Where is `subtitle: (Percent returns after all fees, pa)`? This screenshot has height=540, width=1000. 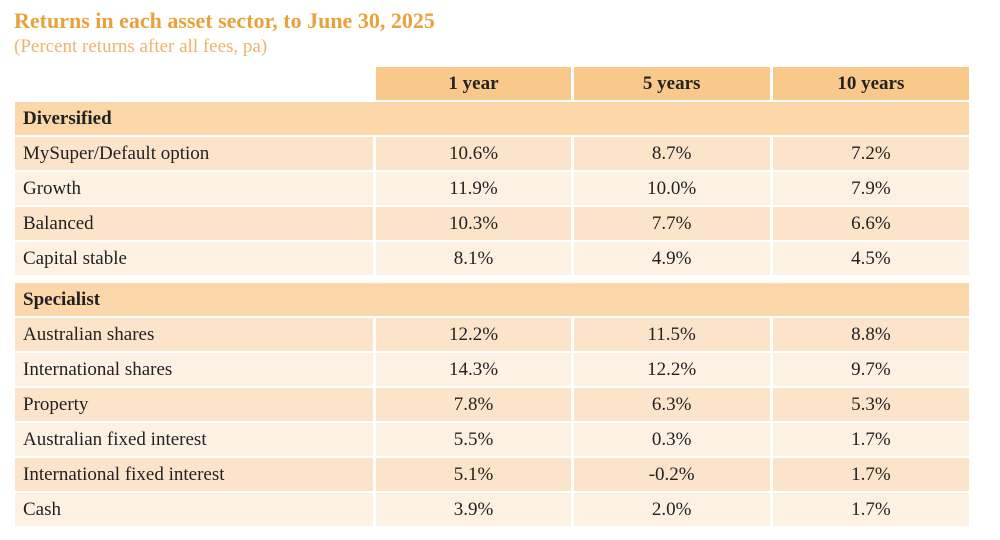 subtitle: (Percent returns after all fees, pa) is located at coordinates (141, 46).